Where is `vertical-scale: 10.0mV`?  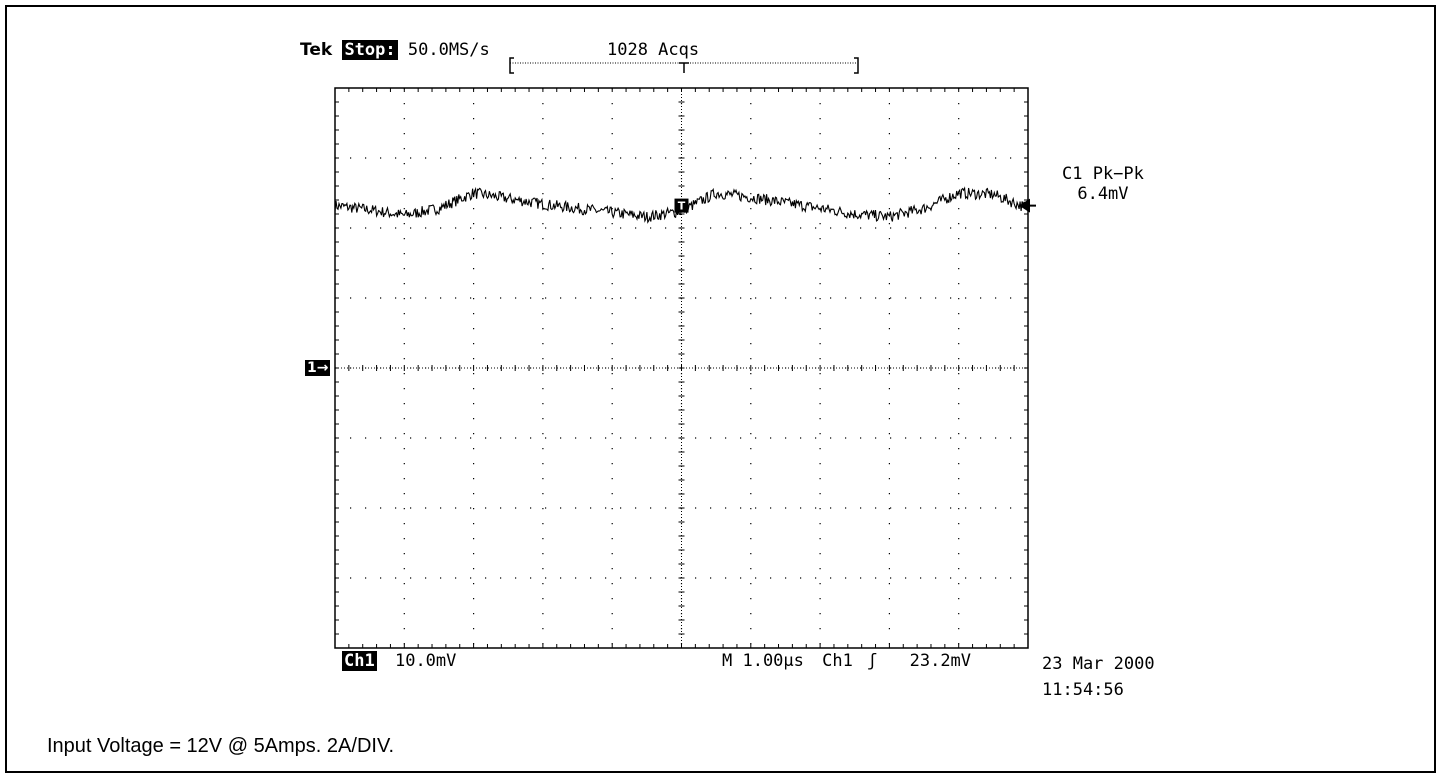
vertical-scale: 10.0mV is located at coordinates (425, 661).